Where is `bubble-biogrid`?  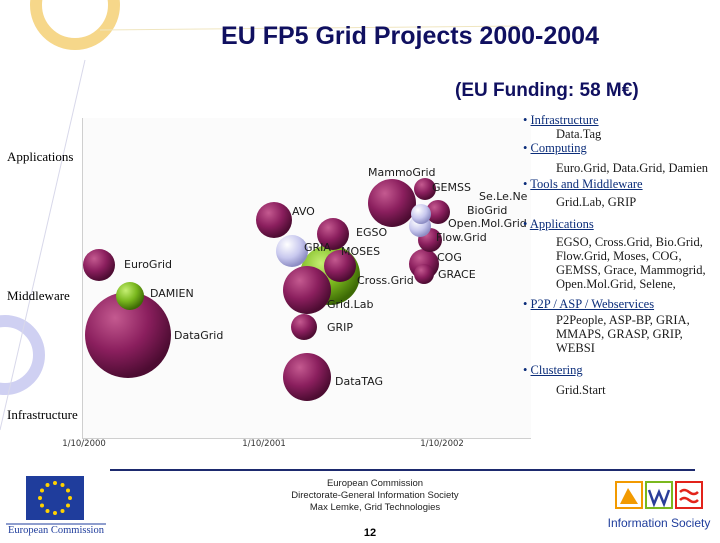 bubble-biogrid is located at coordinates (438, 212).